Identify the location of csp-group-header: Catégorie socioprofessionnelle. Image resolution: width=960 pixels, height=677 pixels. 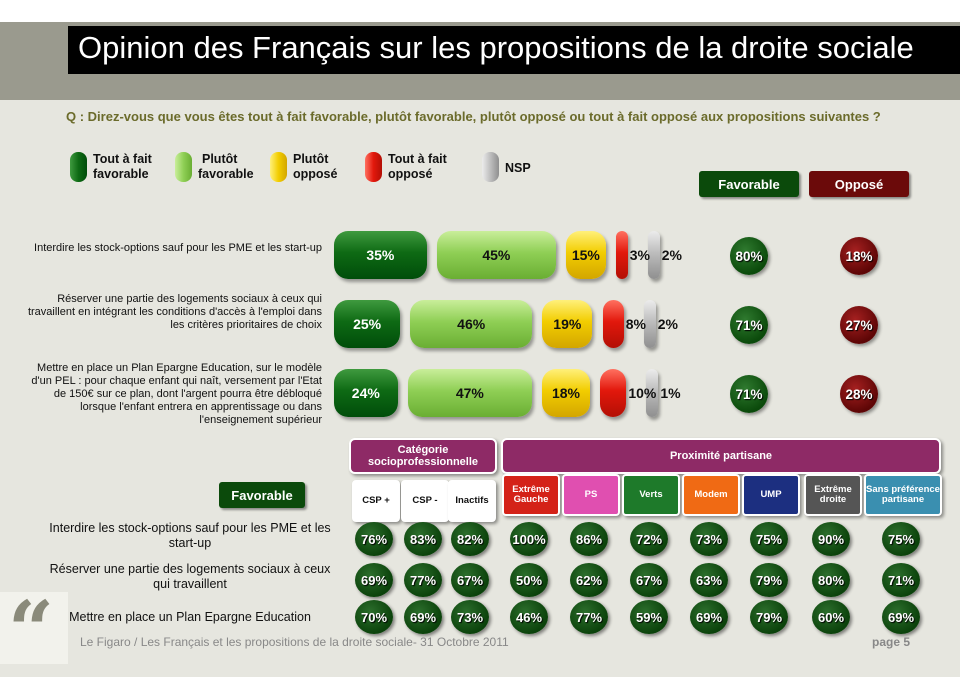
(423, 456).